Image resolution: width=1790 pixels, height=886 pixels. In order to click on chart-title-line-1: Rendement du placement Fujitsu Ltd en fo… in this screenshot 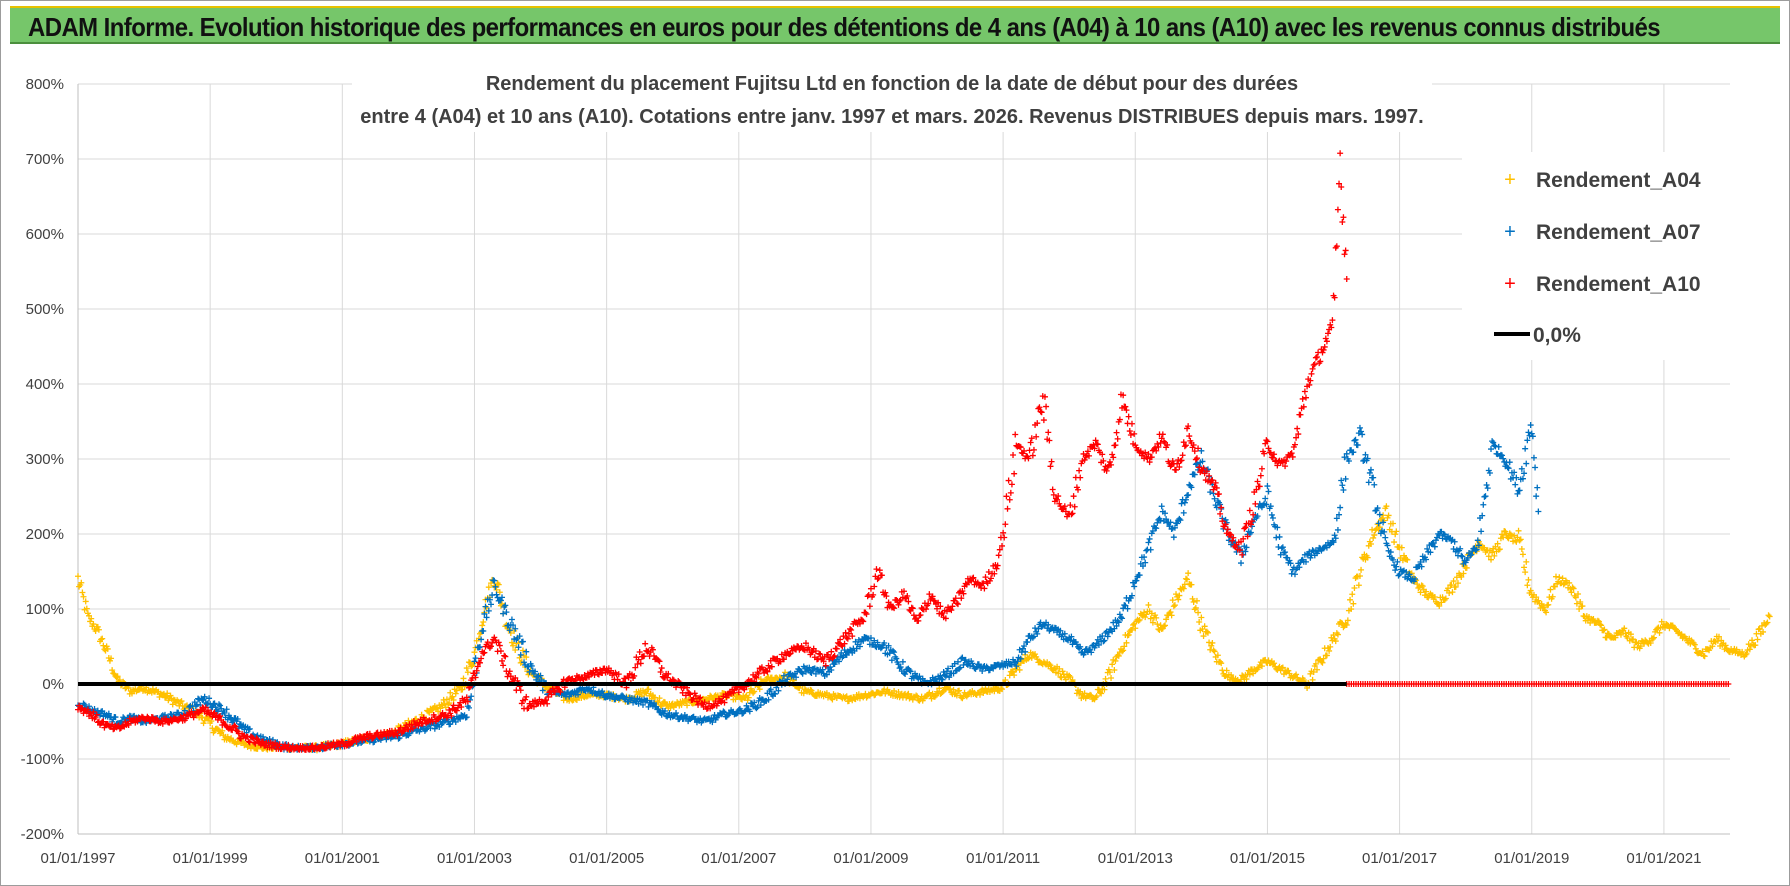, I will do `click(892, 84)`.